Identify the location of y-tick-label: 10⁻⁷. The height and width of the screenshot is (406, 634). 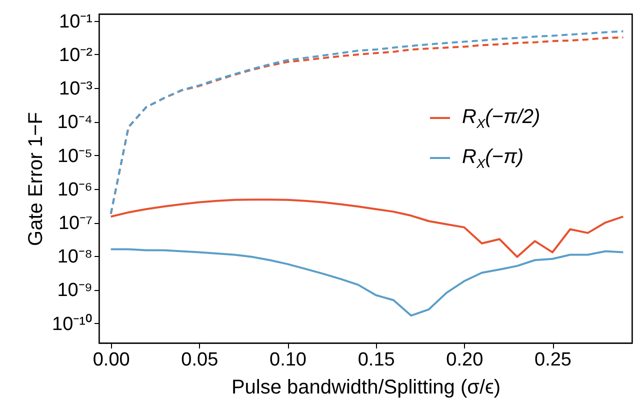
(75, 223).